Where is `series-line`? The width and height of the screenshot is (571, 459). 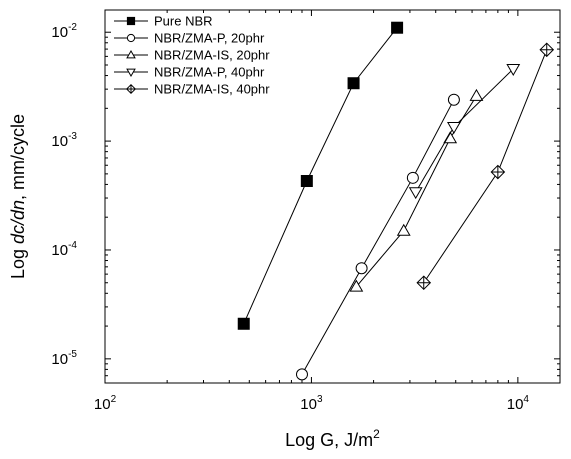
series-line is located at coordinates (485, 166).